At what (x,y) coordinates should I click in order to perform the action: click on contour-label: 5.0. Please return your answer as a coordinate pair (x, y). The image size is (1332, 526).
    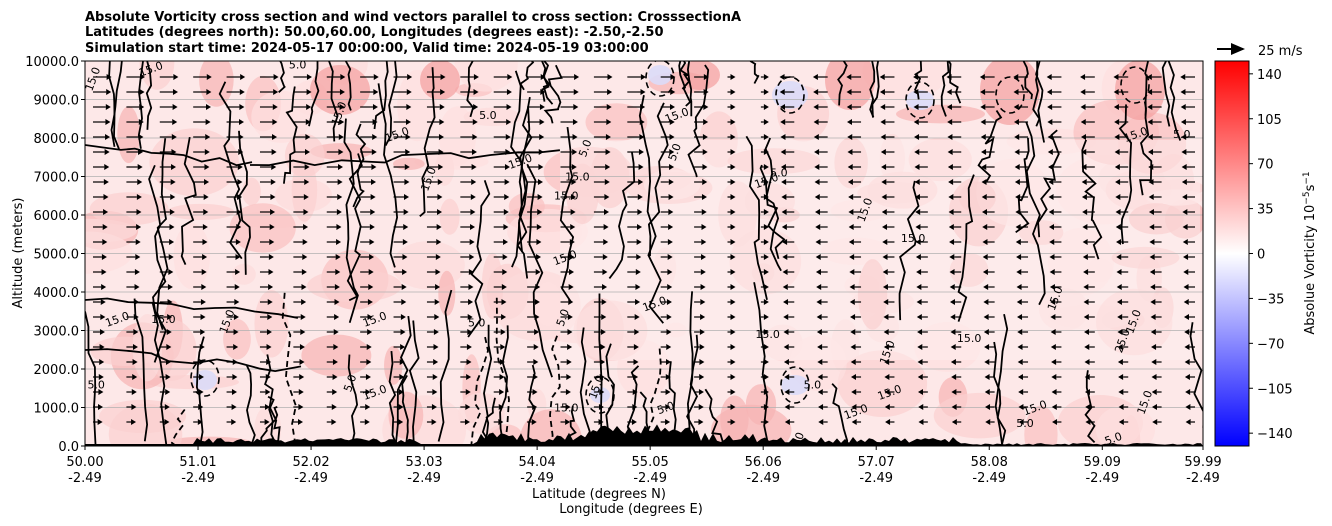
    Looking at the image, I should click on (779, 173).